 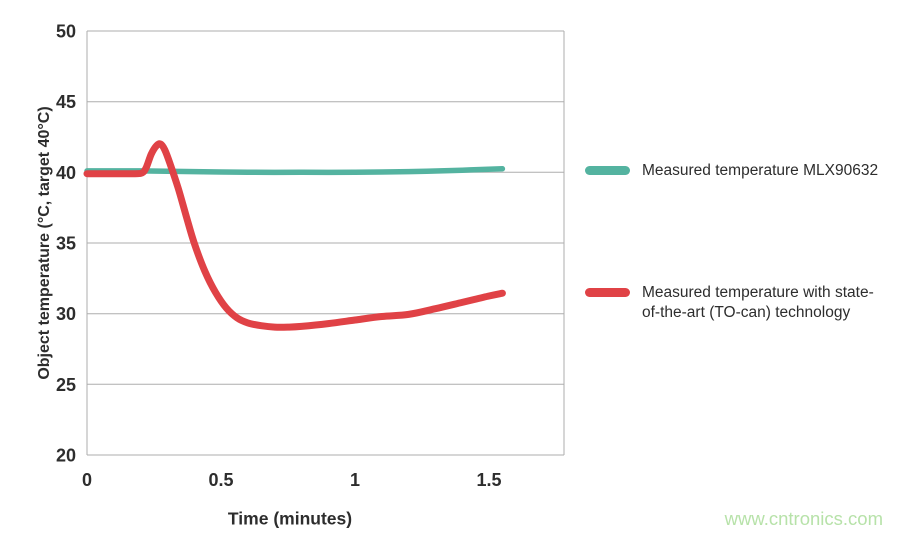 I want to click on y-axis-title: Object temperature (°C, target 40°C), so click(x=44, y=243).